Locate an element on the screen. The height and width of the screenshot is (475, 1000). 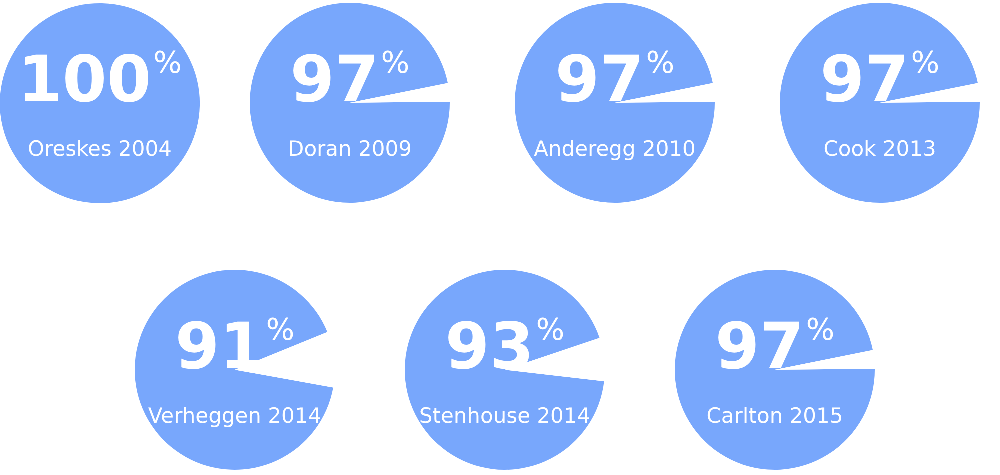
text: Stenhouse 2014 is located at coordinates (505, 416).